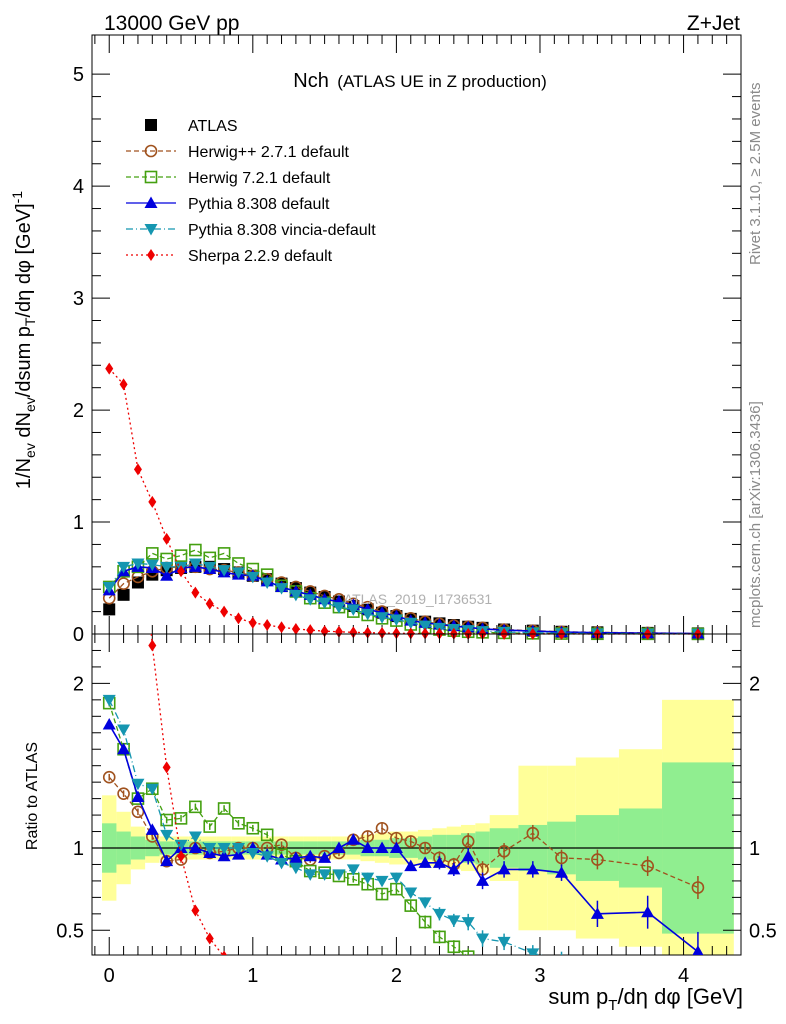 Image resolution: width=786 pixels, height=1024 pixels. I want to click on x-axis-label: sum pT/dη dφ [GeV], so click(645, 999).